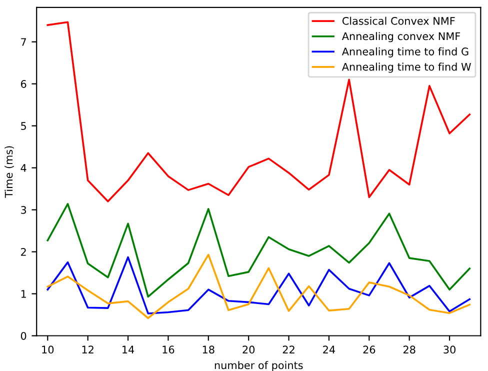 This screenshot has height=371, width=488. Describe the element at coordinates (405, 52) in the screenshot. I see `legend-label: Annealing time to find G` at that location.